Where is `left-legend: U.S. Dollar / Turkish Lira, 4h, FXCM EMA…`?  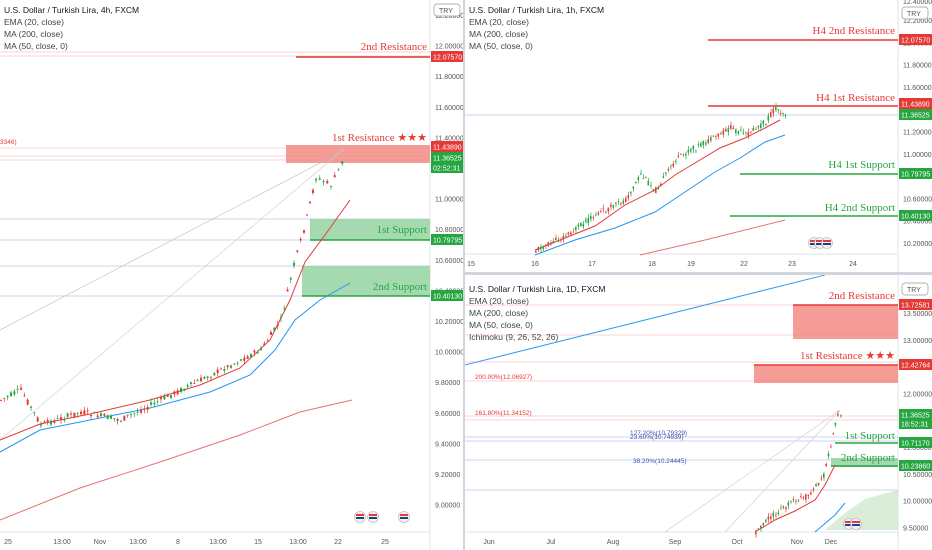
left-legend: U.S. Dollar / Turkish Lira, 4h, FXCM EMA… is located at coordinates (71, 28).